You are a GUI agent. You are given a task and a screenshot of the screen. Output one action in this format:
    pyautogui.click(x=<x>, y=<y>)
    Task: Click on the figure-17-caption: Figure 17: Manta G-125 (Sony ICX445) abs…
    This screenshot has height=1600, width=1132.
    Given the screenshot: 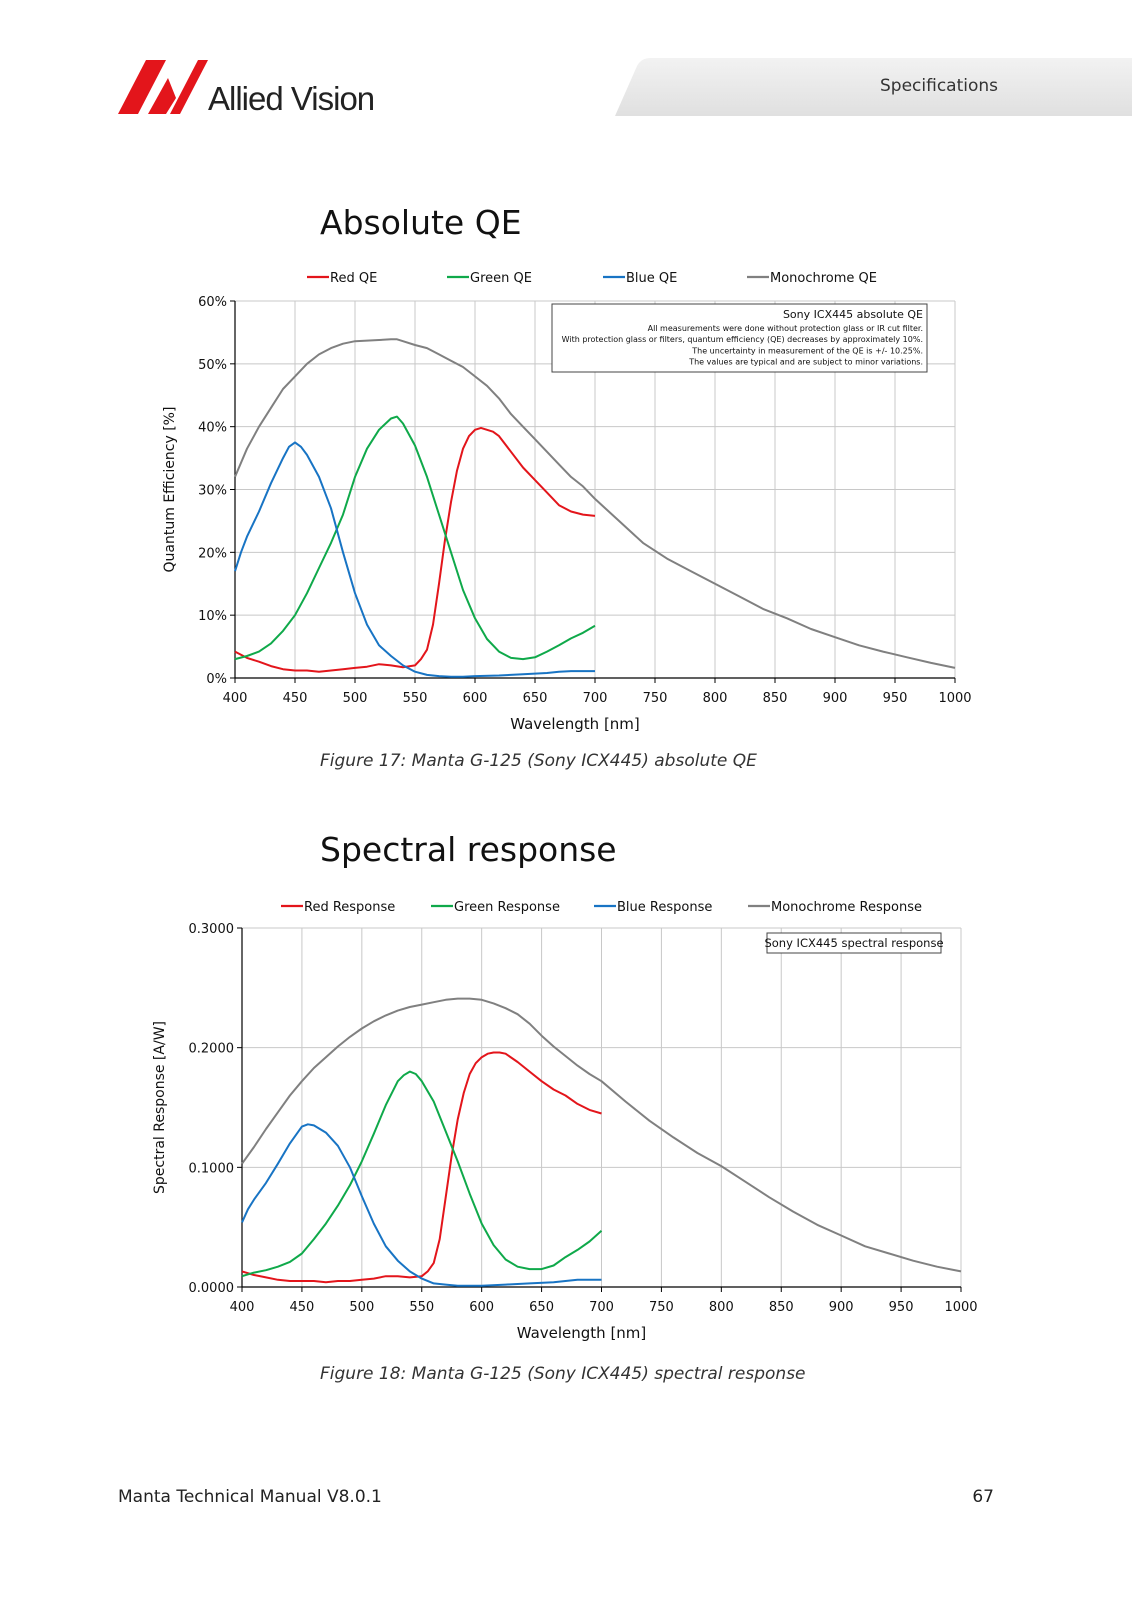 What is the action you would take?
    pyautogui.click(x=538, y=761)
    